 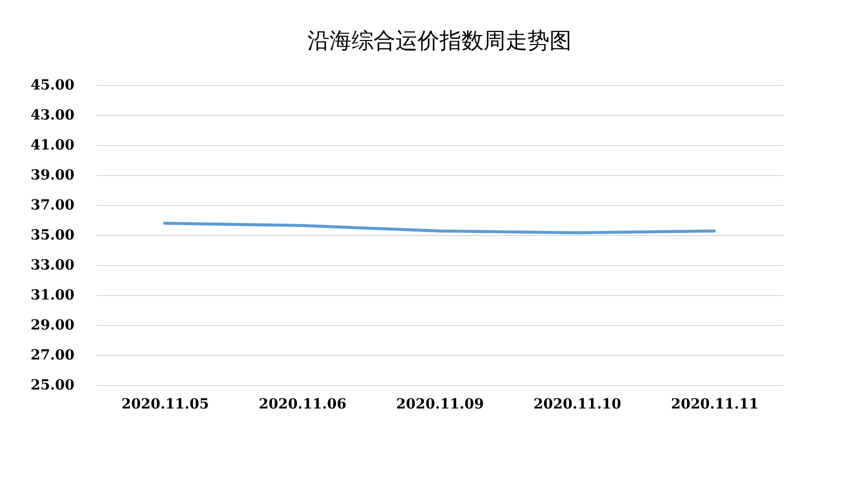 I want to click on y-tick-label: 35.00, so click(x=52, y=236).